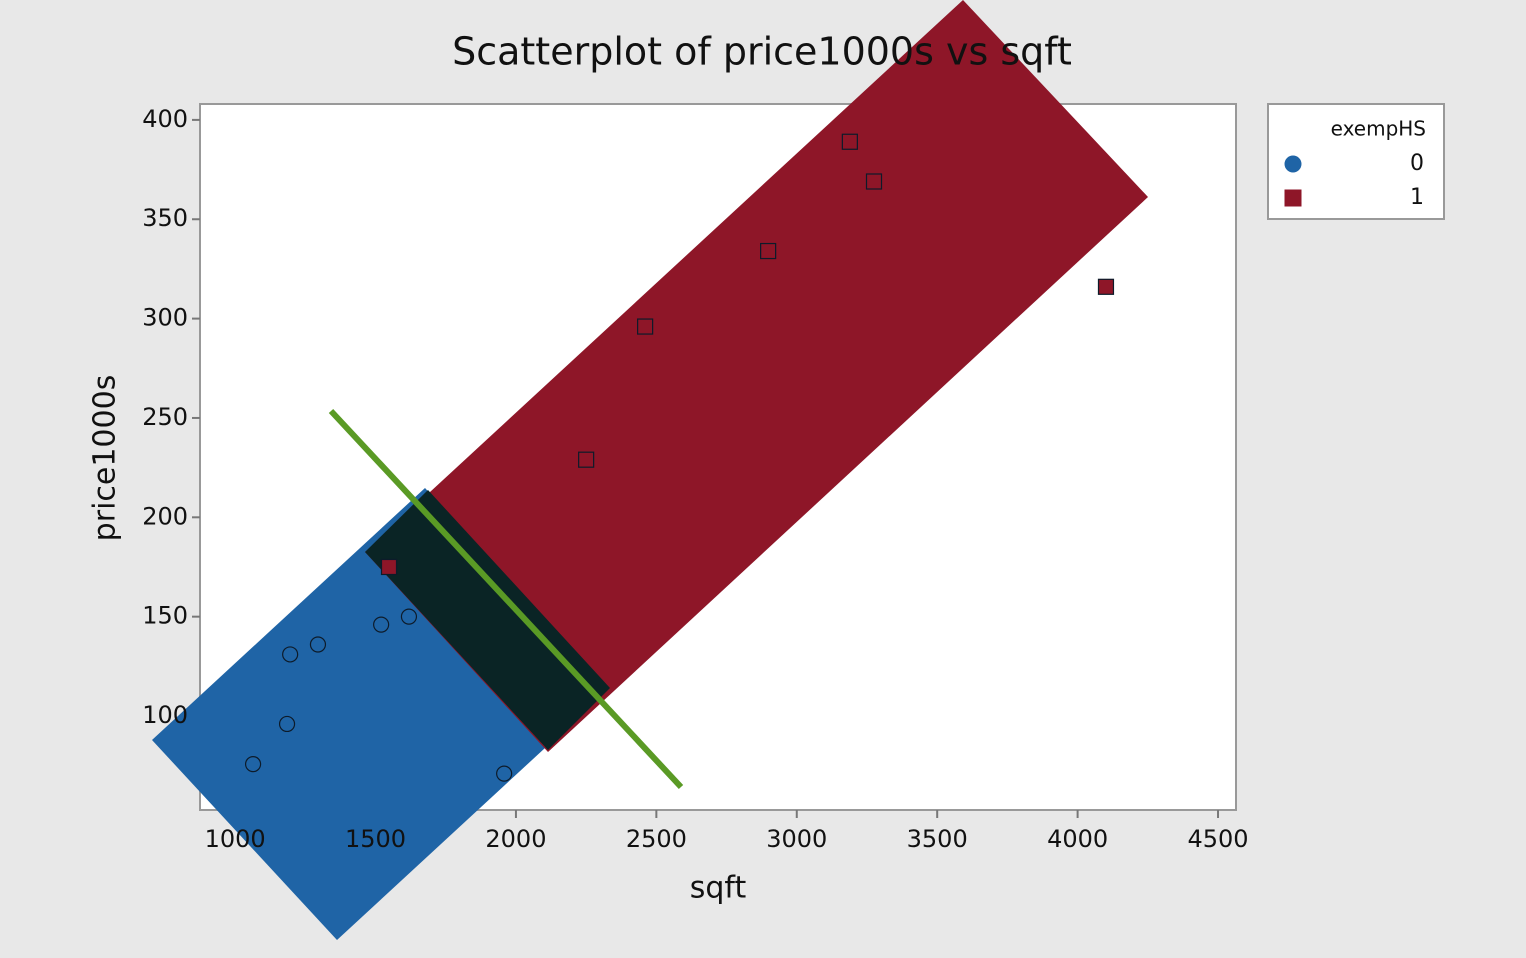 This screenshot has height=958, width=1526. I want to click on y-tick-label: 250, so click(165, 417).